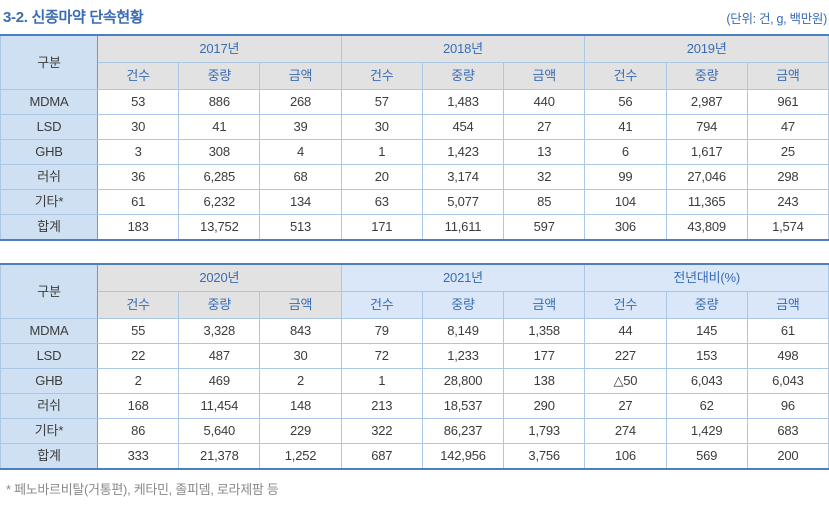 The height and width of the screenshot is (505, 829). What do you see at coordinates (49, 127) in the screenshot?
I see `row-label: LSD` at bounding box center [49, 127].